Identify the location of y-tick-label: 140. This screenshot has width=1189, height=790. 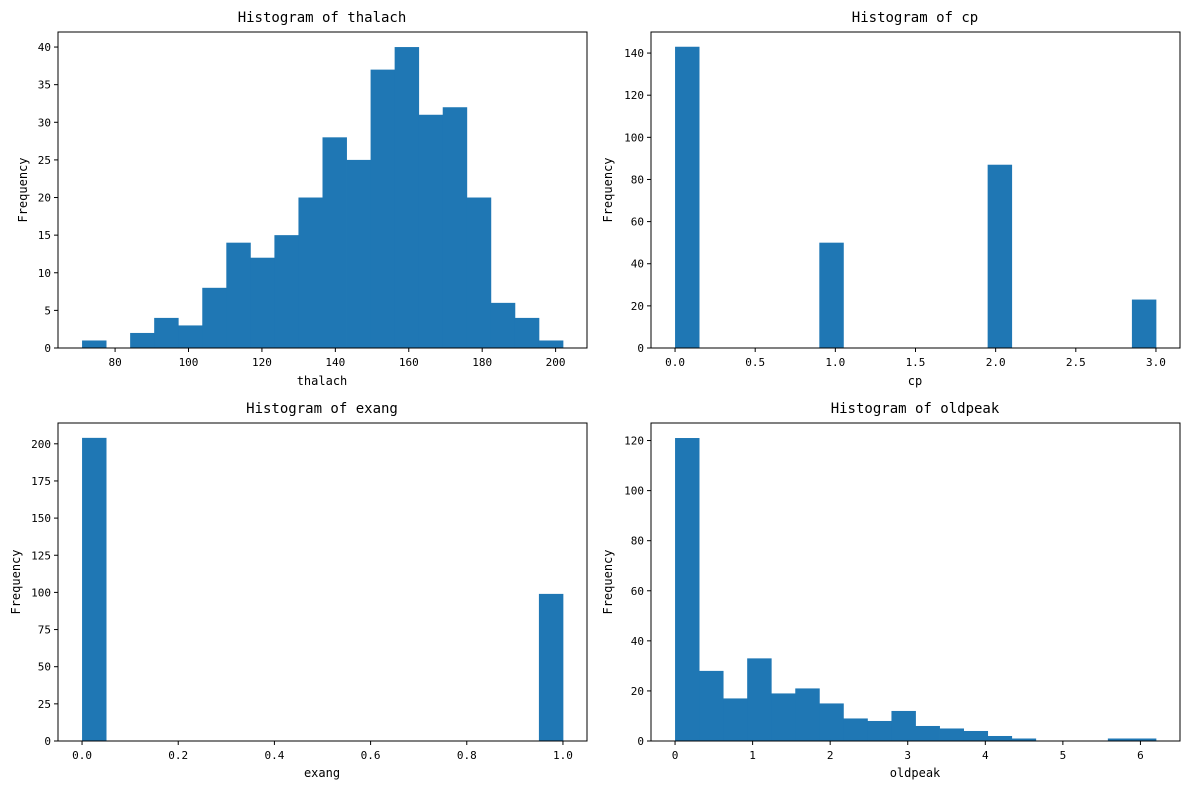
(634, 53).